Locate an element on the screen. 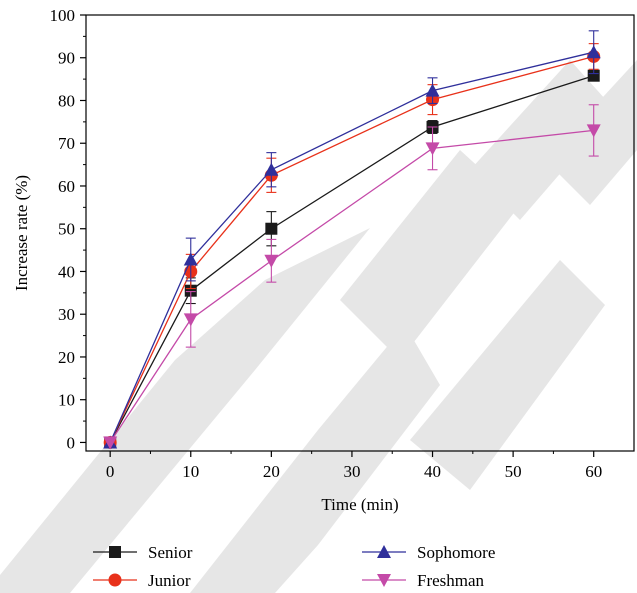 The height and width of the screenshot is (593, 637). y-tick-label: 20 is located at coordinates (66, 357).